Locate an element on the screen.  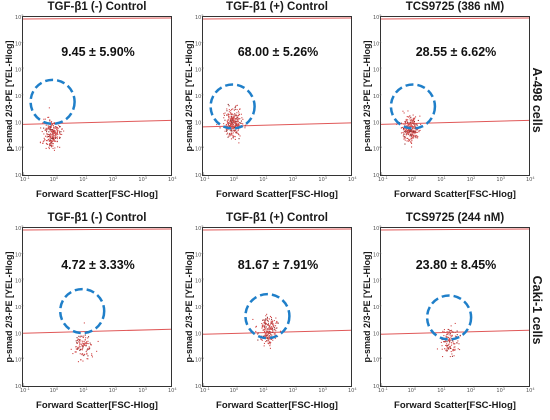
y-tick-label: 10³ is located at coordinates (19, 70).